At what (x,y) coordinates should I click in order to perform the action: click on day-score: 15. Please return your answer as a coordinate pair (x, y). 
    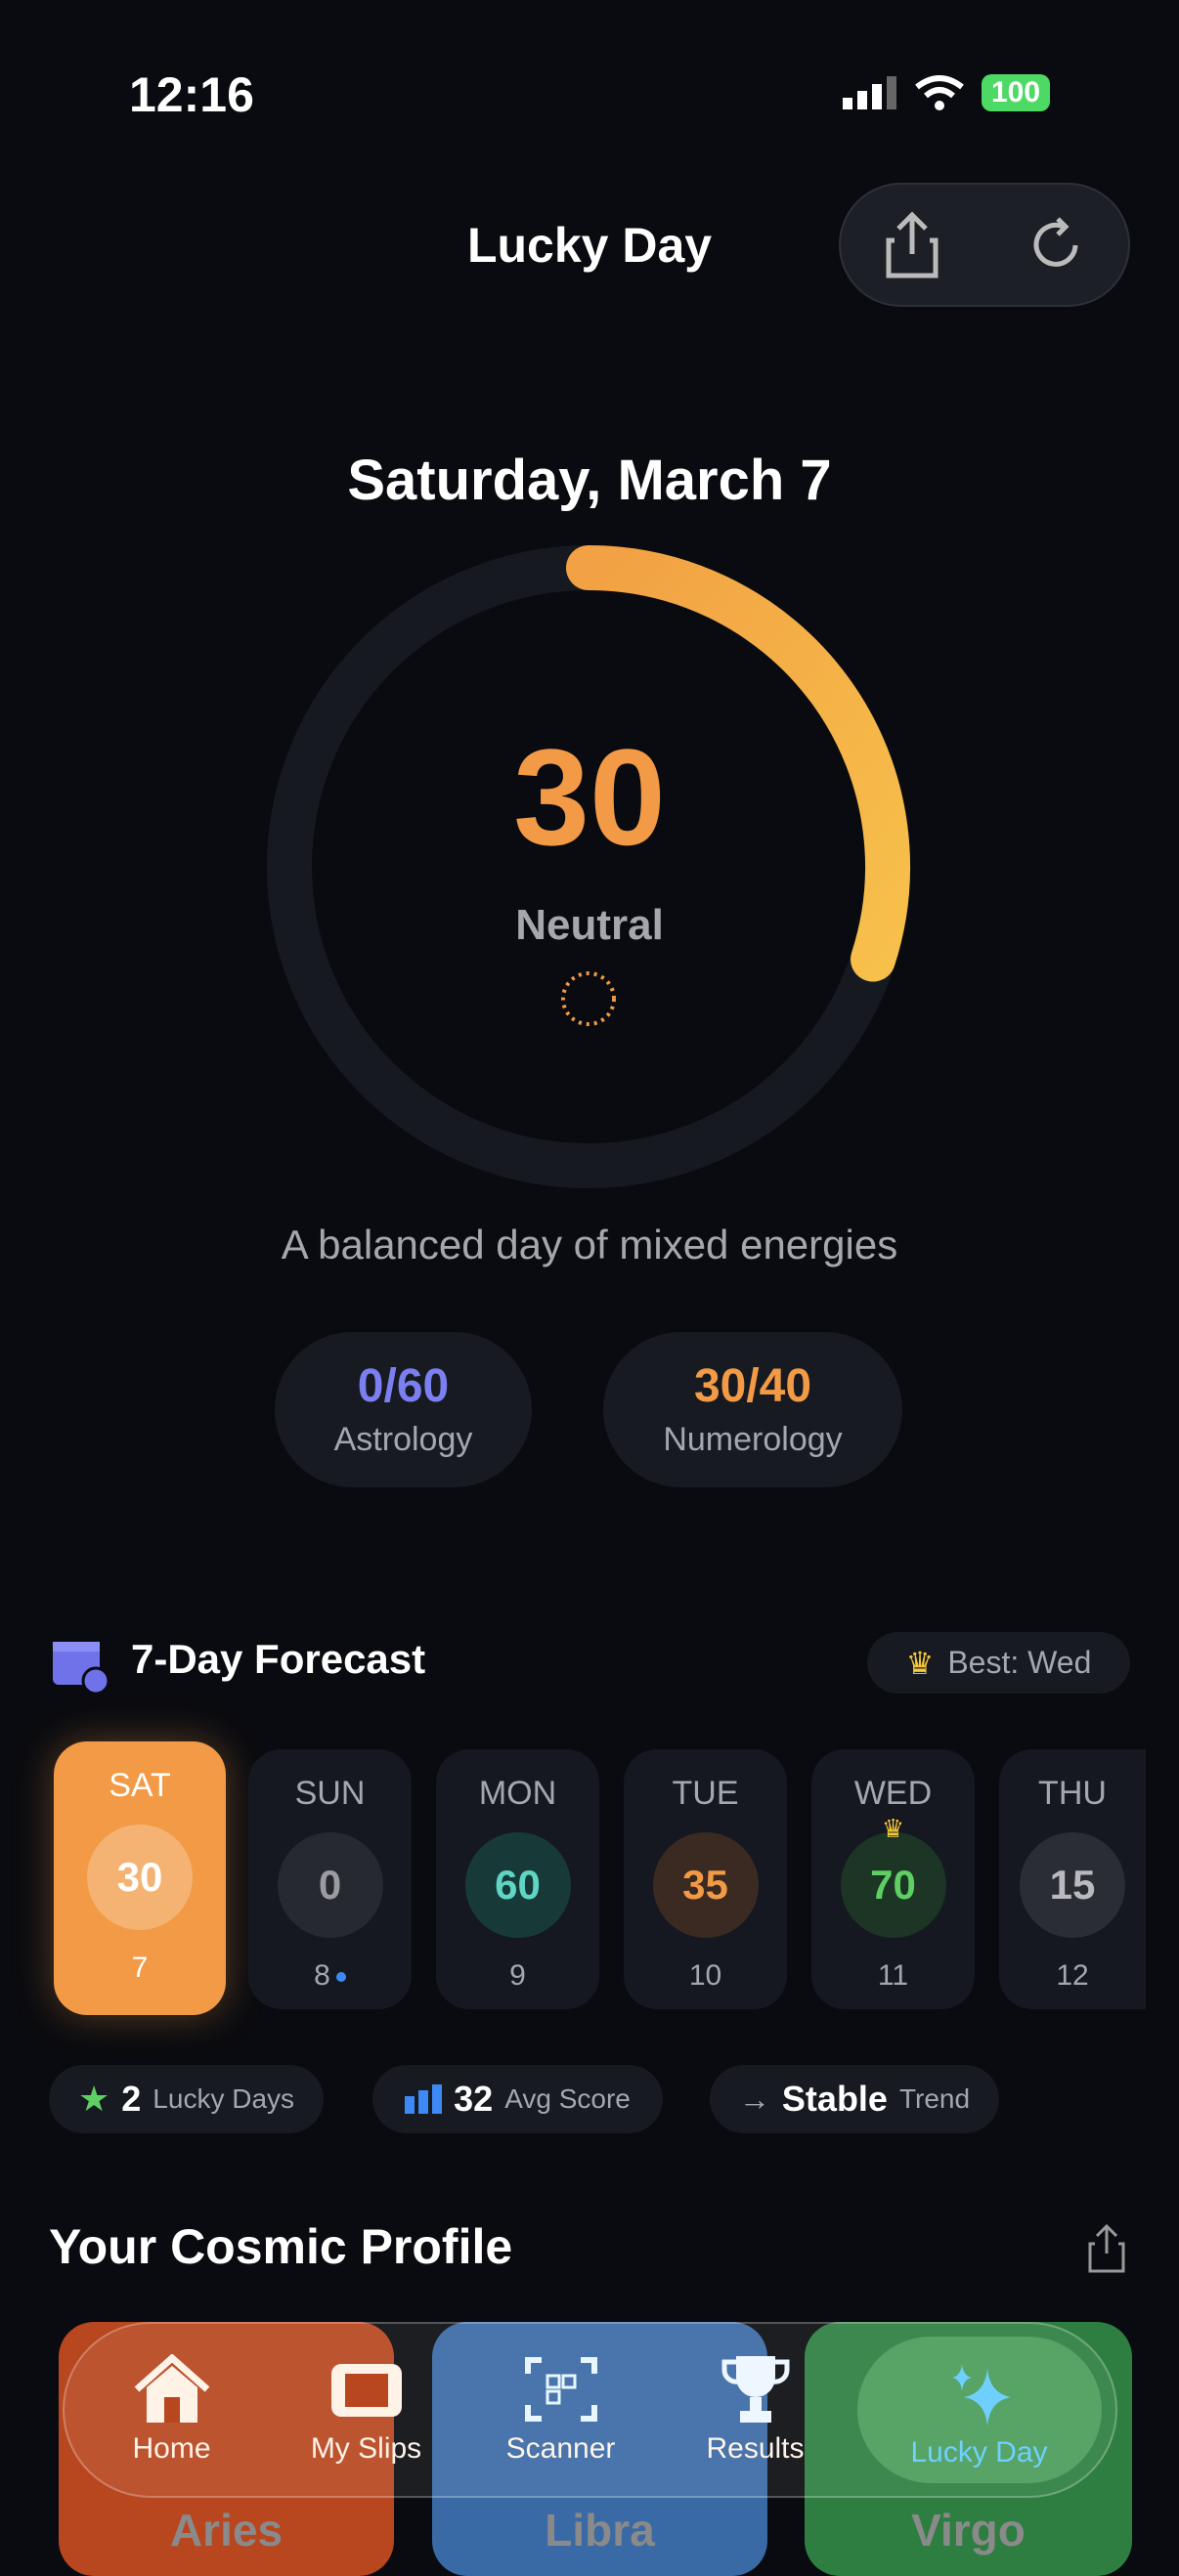
    Looking at the image, I should click on (1072, 1885).